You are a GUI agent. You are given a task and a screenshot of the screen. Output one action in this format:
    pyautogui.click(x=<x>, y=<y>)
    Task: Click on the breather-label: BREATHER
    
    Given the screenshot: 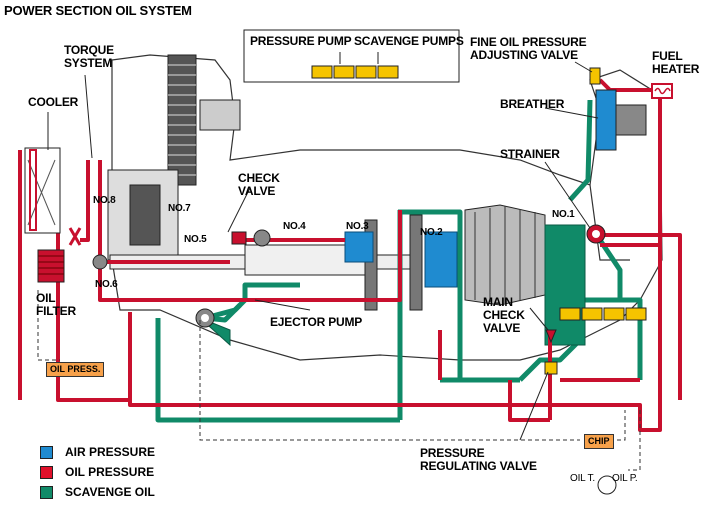 What is the action you would take?
    pyautogui.click(x=532, y=104)
    